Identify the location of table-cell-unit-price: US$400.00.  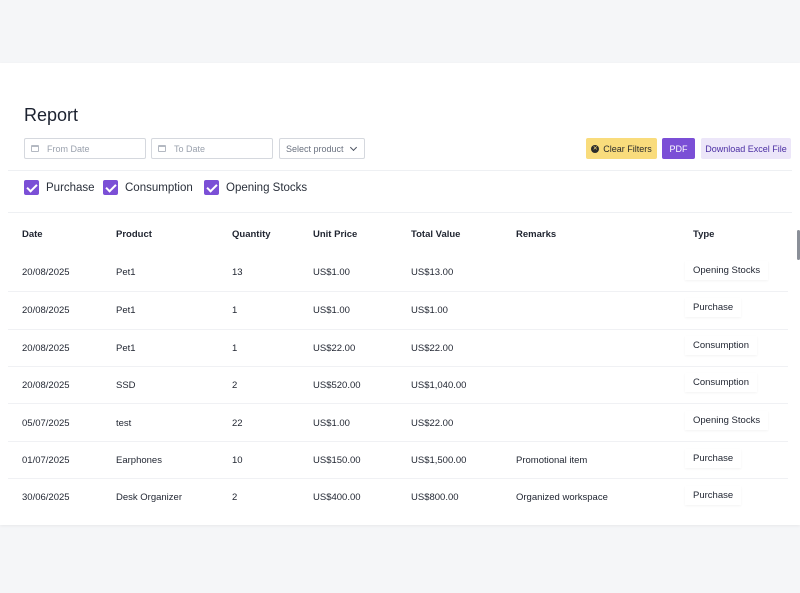
(337, 497).